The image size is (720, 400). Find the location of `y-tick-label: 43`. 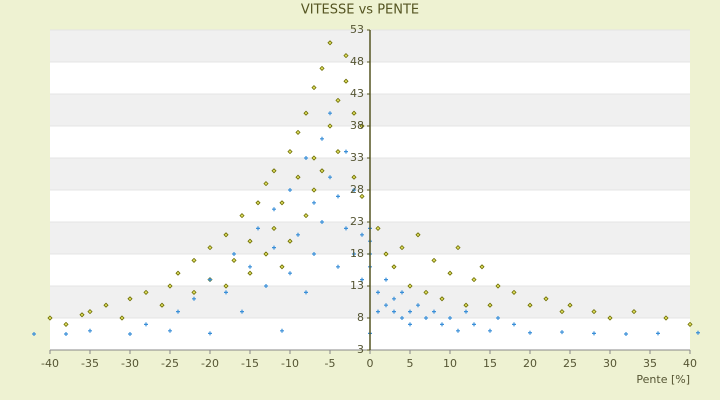

y-tick-label: 43 is located at coordinates (357, 93).